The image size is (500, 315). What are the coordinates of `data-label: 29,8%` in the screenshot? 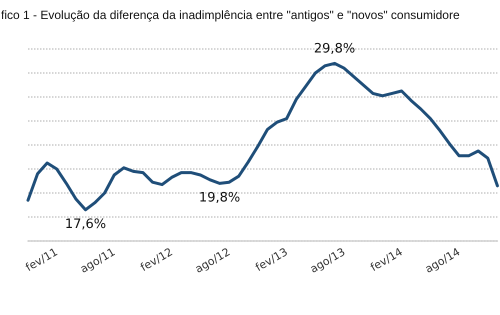 It's located at (335, 48).